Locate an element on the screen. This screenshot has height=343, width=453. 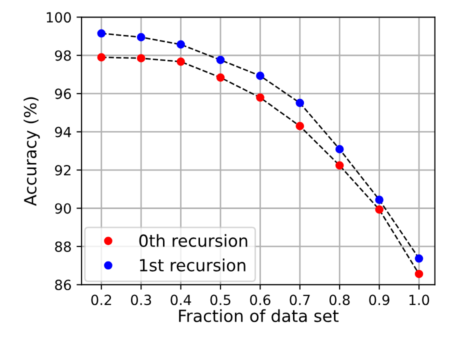
x-tick-label: 0.3 is located at coordinates (141, 300).